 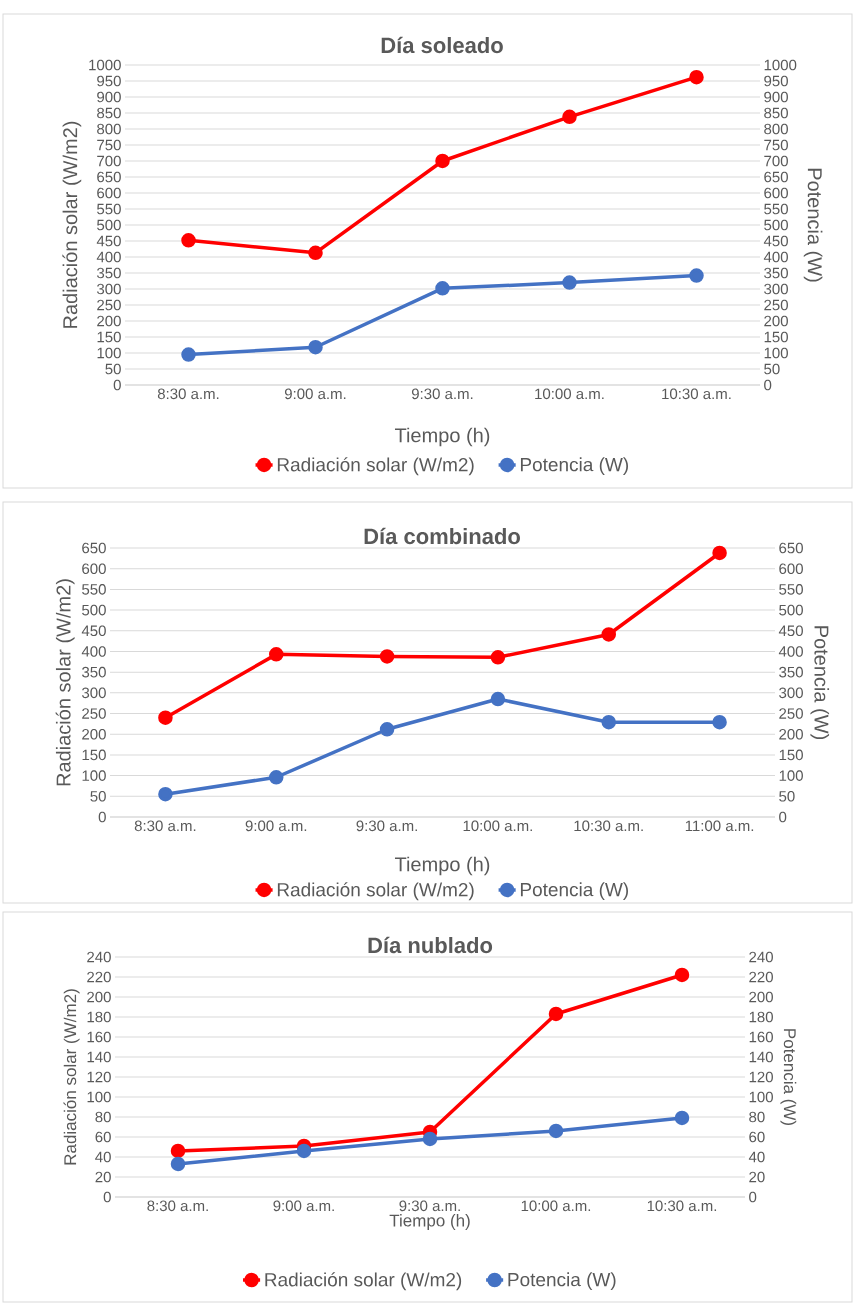 What do you see at coordinates (776, 113) in the screenshot?
I see `y2-tick-label: 850` at bounding box center [776, 113].